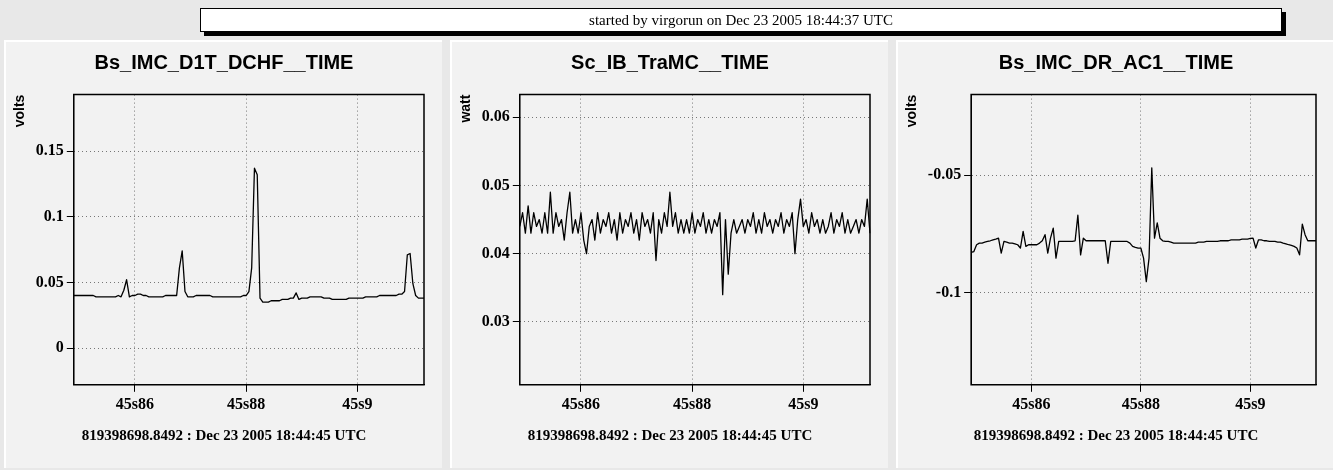  Describe the element at coordinates (670, 62) in the screenshot. I see `chart-title: Sc_IB_TraMC__TIME` at that location.